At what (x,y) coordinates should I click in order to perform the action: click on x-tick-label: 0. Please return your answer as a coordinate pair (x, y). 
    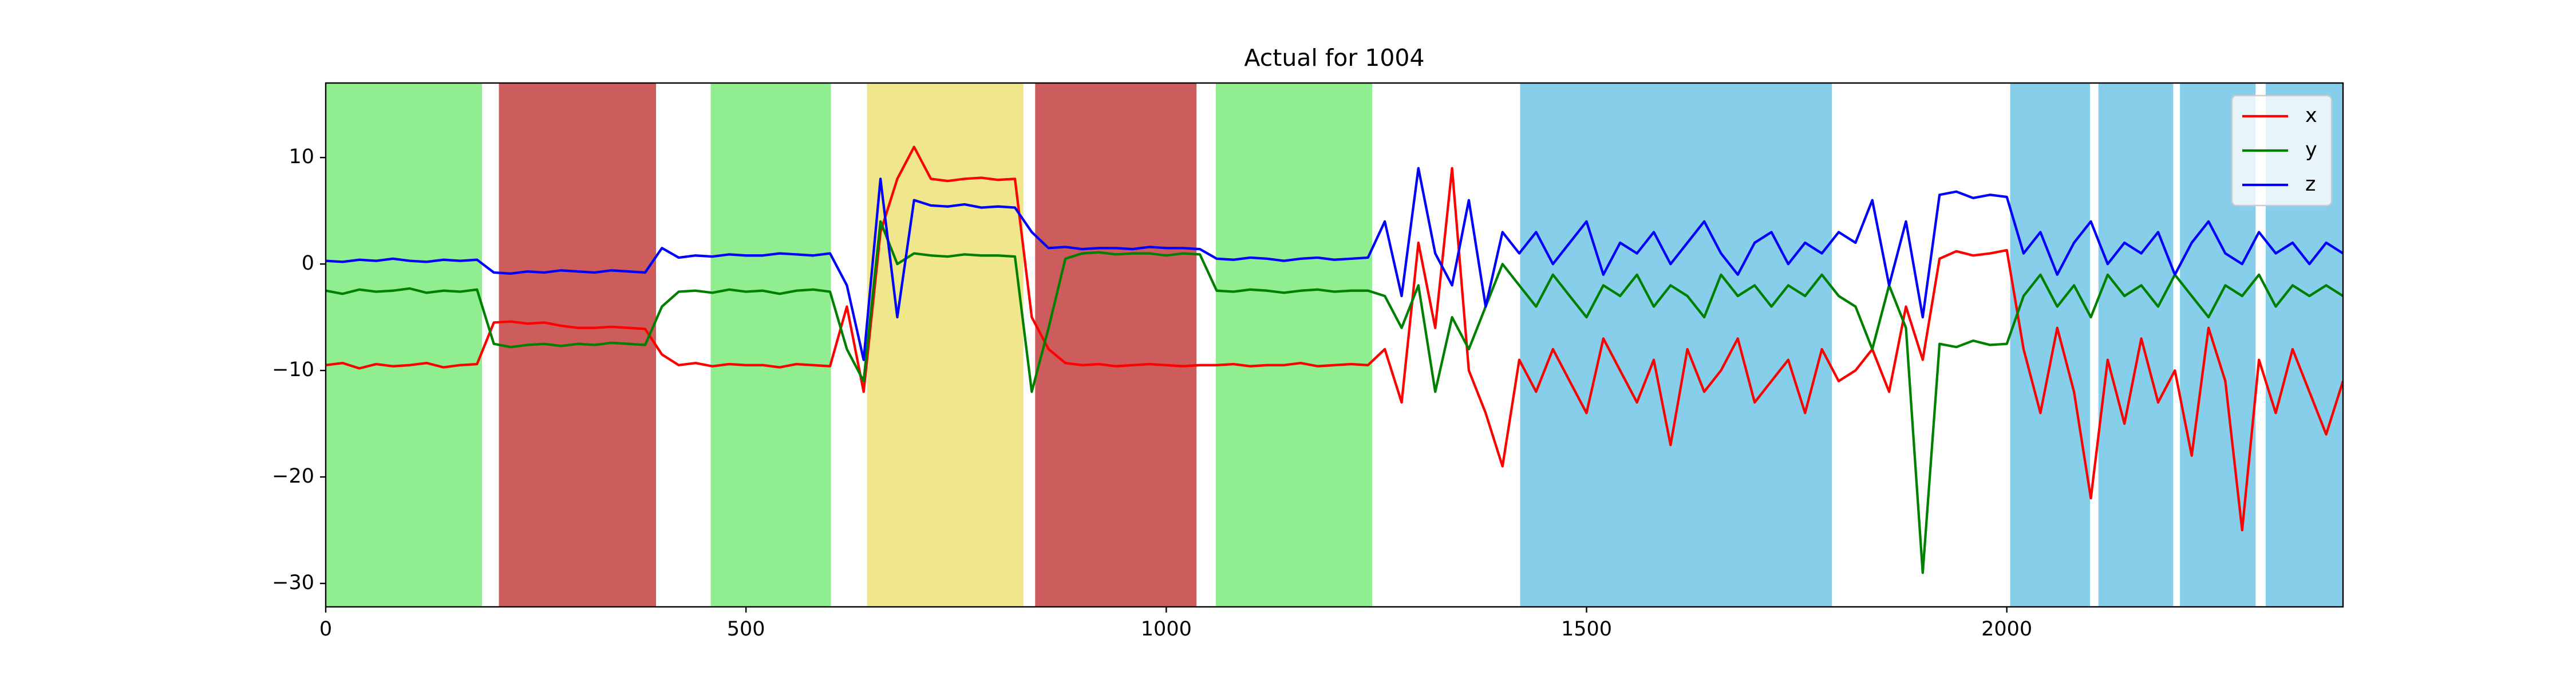
    Looking at the image, I should click on (325, 629).